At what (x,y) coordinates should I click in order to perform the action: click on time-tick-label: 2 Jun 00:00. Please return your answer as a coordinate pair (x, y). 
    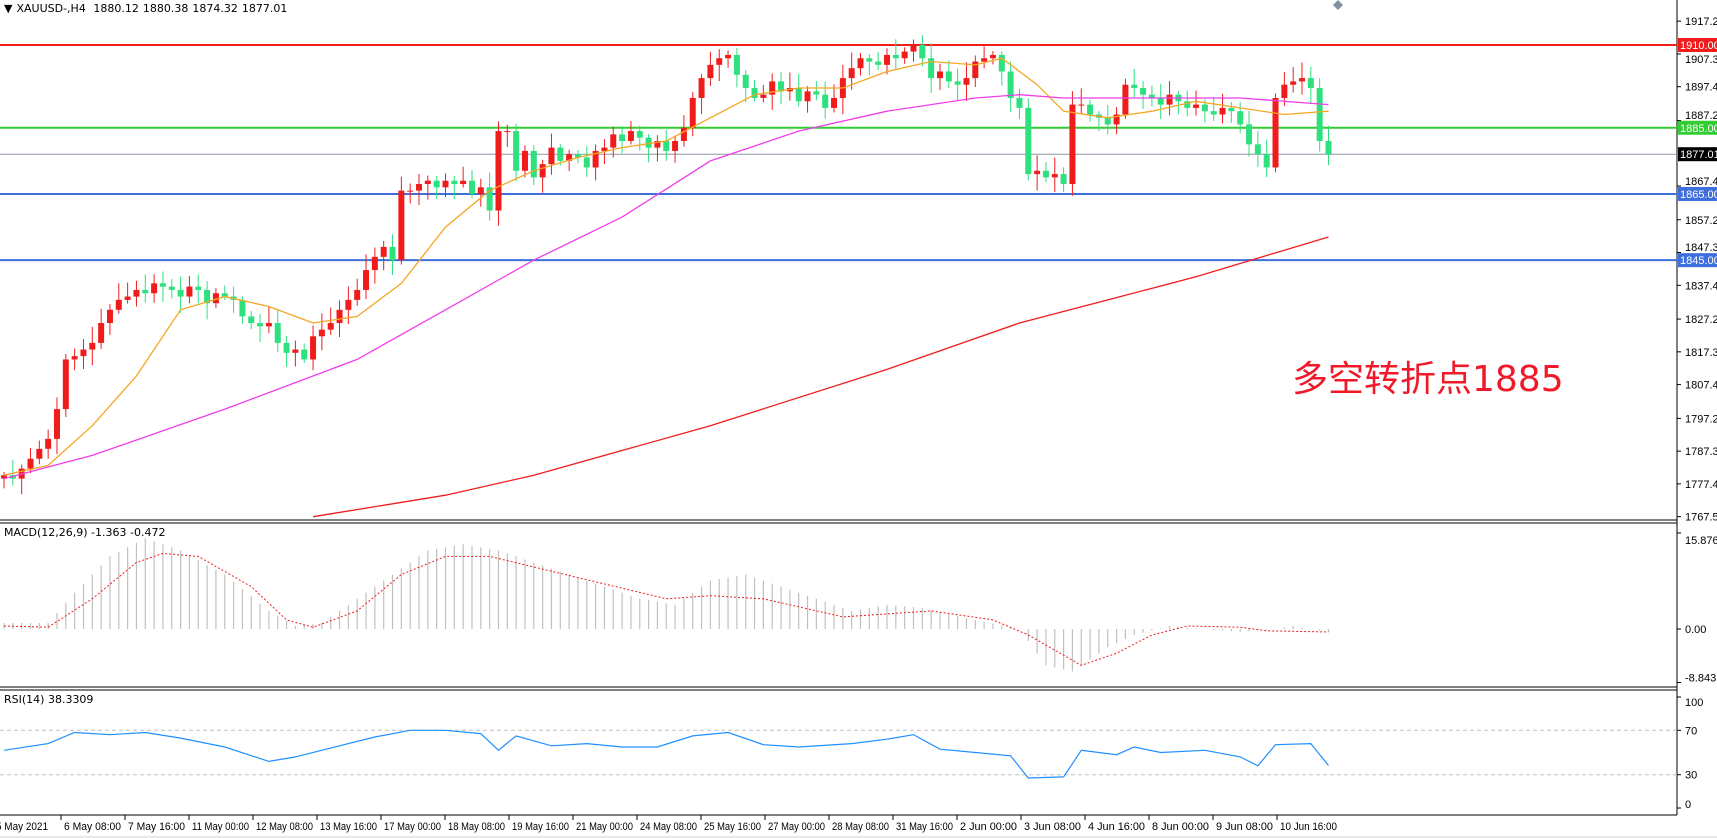
    Looking at the image, I should click on (988, 827).